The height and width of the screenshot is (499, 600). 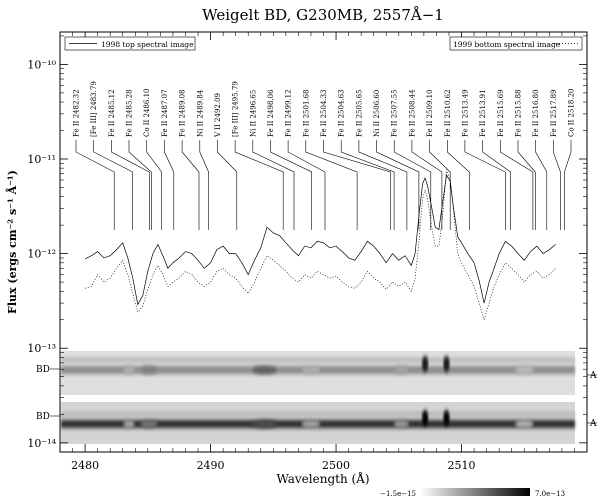 What do you see at coordinates (377, 113) in the screenshot?
I see `line-id-label: Ni II 2506.60` at bounding box center [377, 113].